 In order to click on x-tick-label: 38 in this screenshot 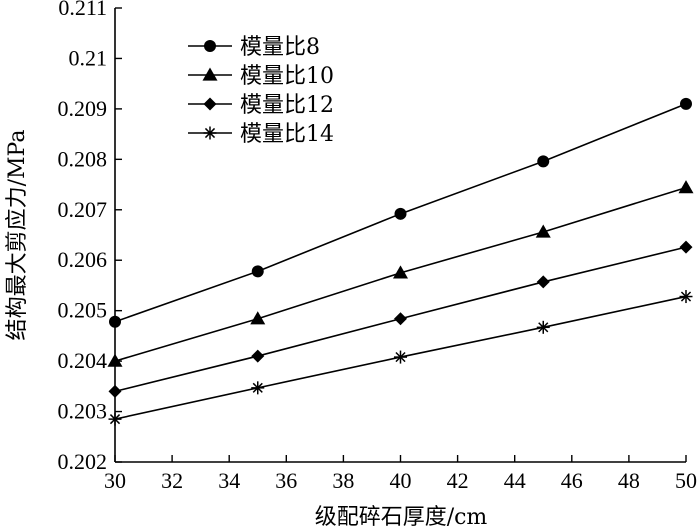, I will do `click(343, 480)`.